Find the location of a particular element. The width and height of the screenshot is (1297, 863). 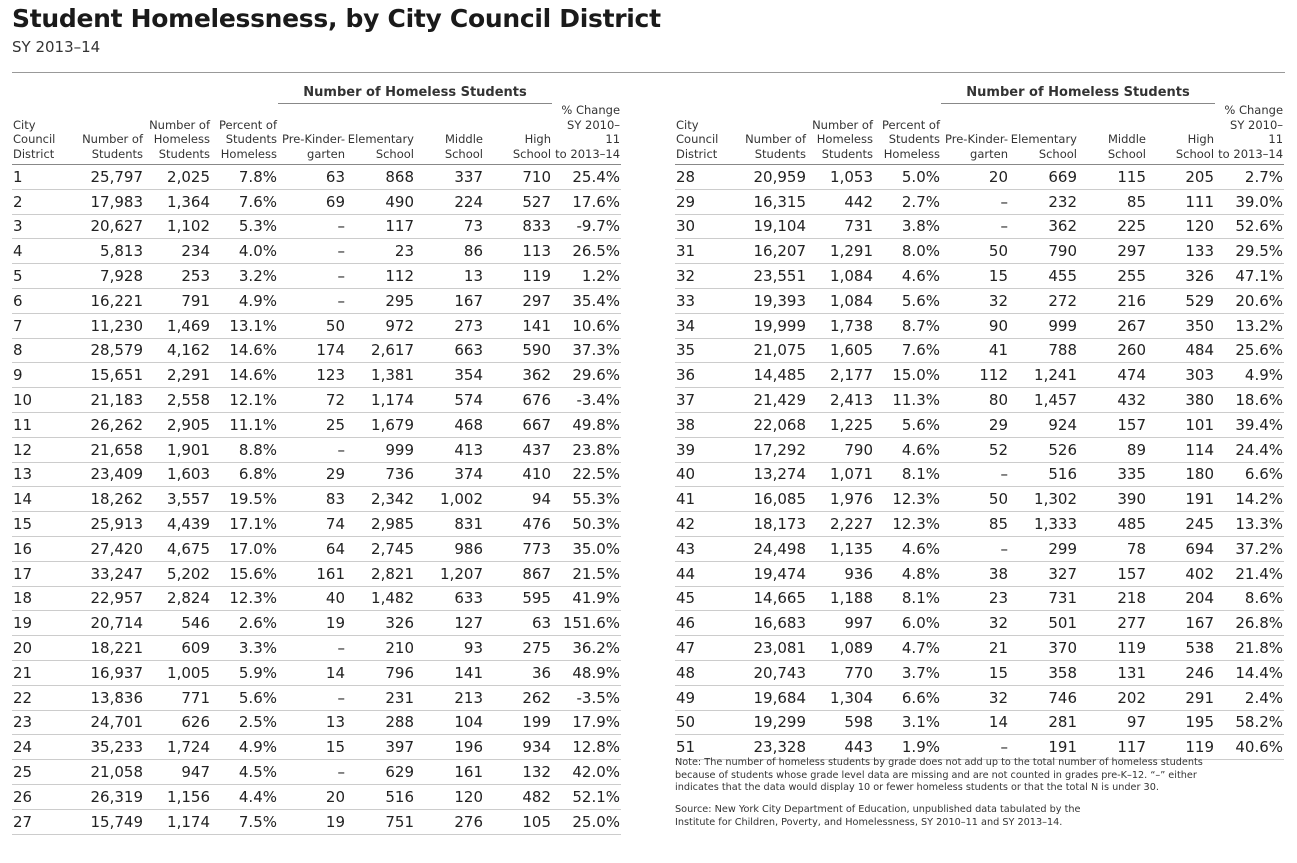

cell: 1,071 is located at coordinates (840, 475).